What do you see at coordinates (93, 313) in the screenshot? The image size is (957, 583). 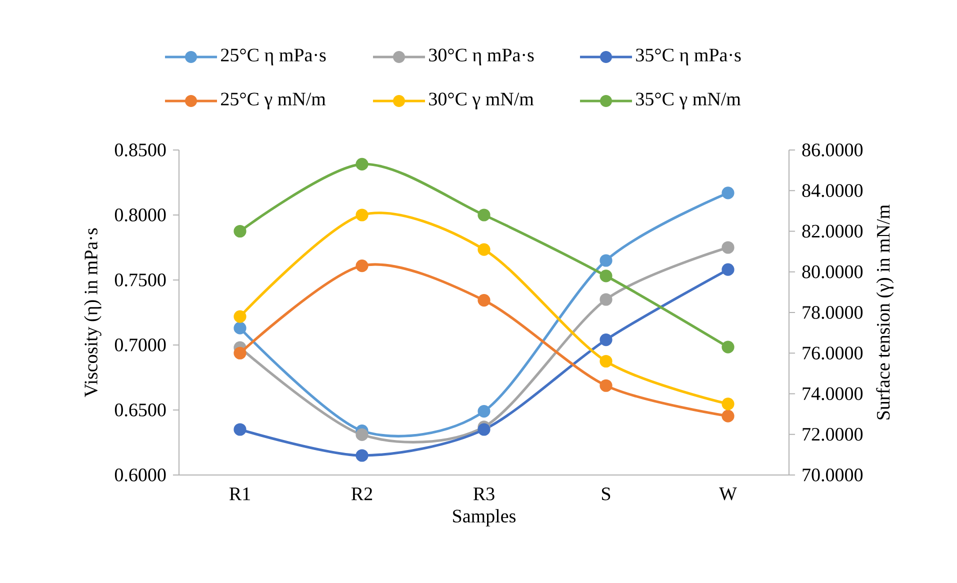 I see `y-axis-title: Viscosity (η) in mPa·s` at bounding box center [93, 313].